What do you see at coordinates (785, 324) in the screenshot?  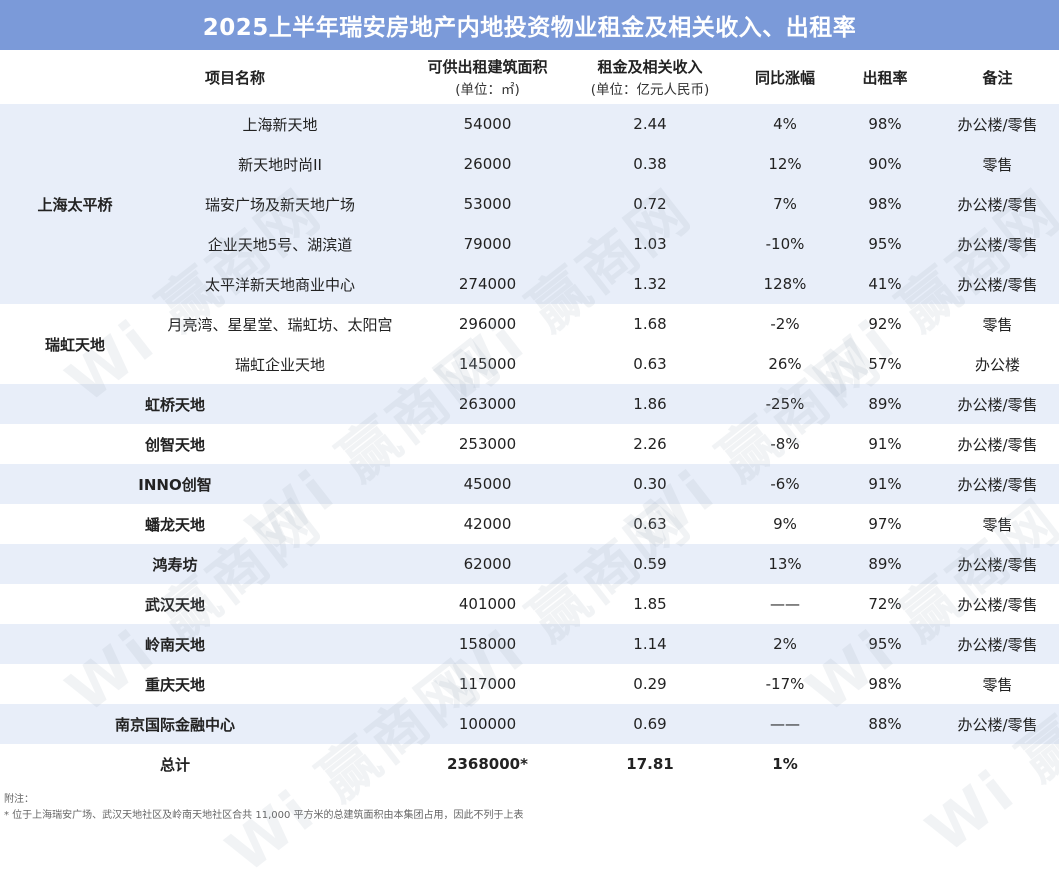 I see `cell-yoy: -2%` at bounding box center [785, 324].